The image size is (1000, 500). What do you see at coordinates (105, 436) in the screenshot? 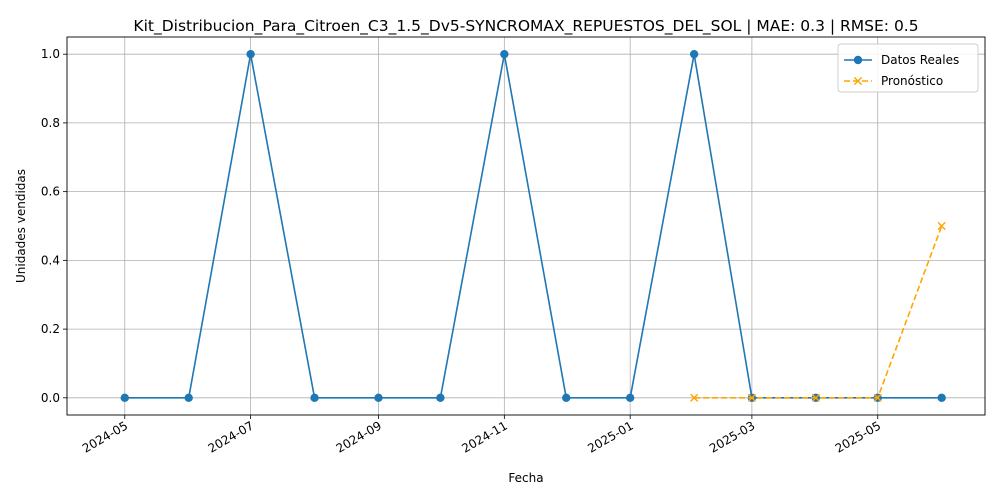
I see `x-tick-label: 2024-05` at bounding box center [105, 436].